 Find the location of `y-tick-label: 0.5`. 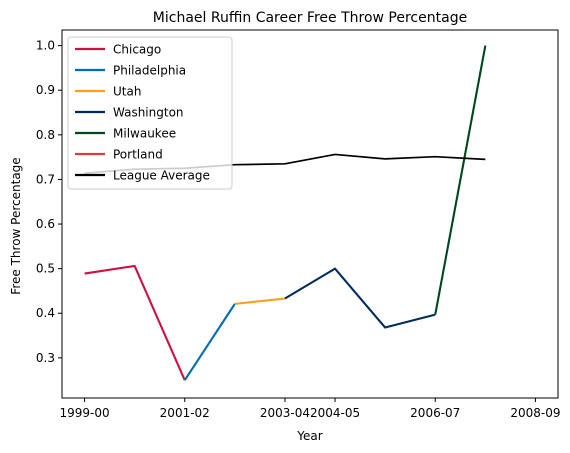

y-tick-label: 0.5 is located at coordinates (45, 269).